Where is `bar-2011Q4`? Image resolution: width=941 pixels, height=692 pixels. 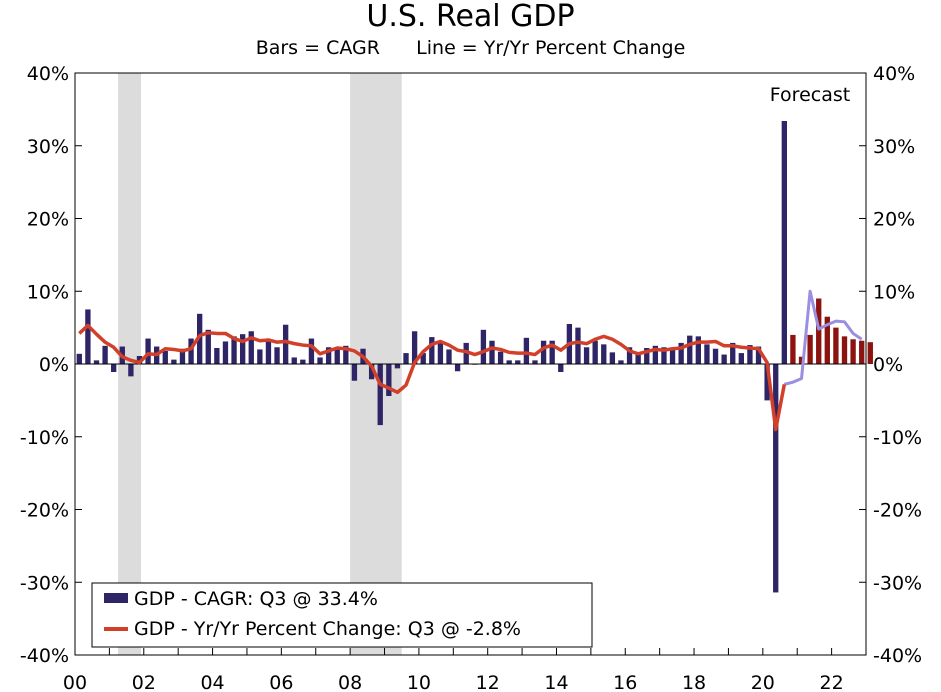
bar-2011Q4 is located at coordinates (483, 346).